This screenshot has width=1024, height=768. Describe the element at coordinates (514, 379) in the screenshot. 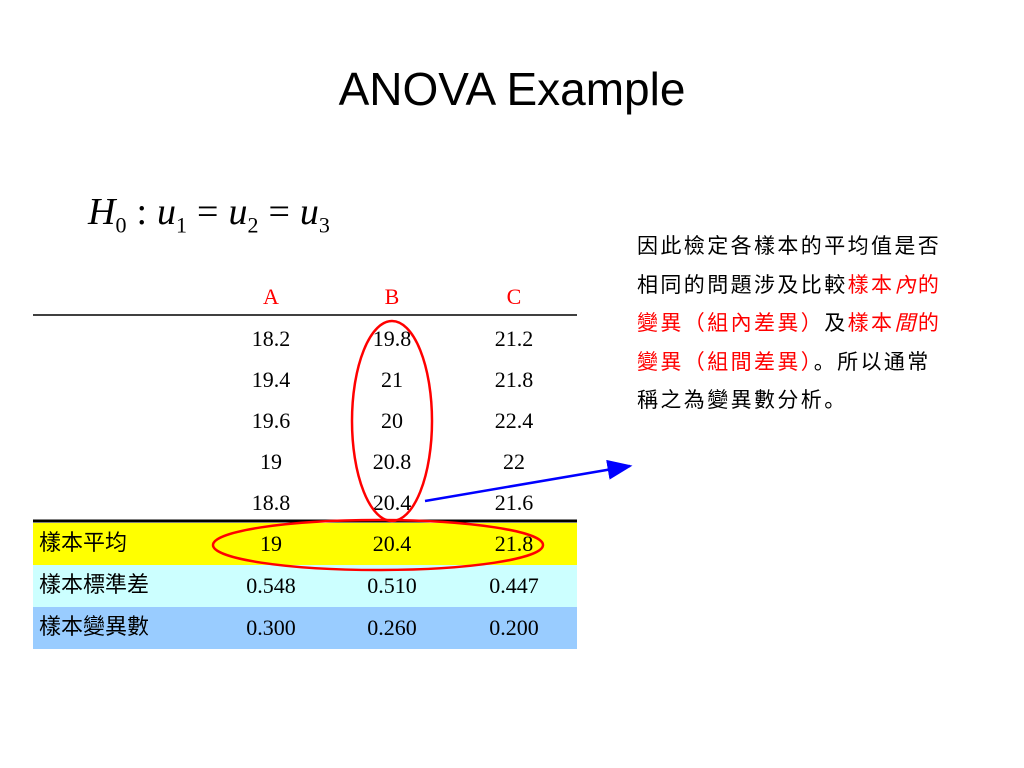

I see `table-cell: 21.8` at that location.